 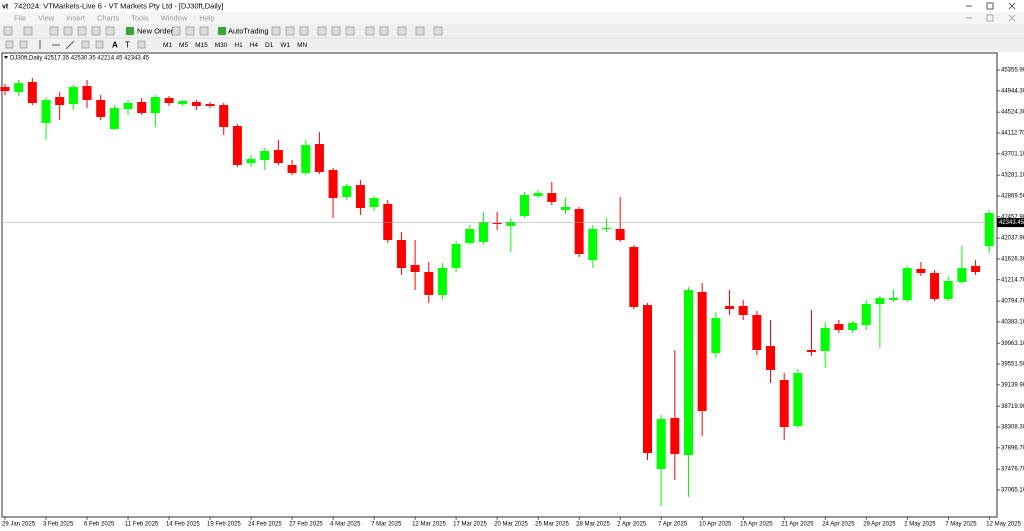 I want to click on menu-item: Help, so click(x=206, y=17).